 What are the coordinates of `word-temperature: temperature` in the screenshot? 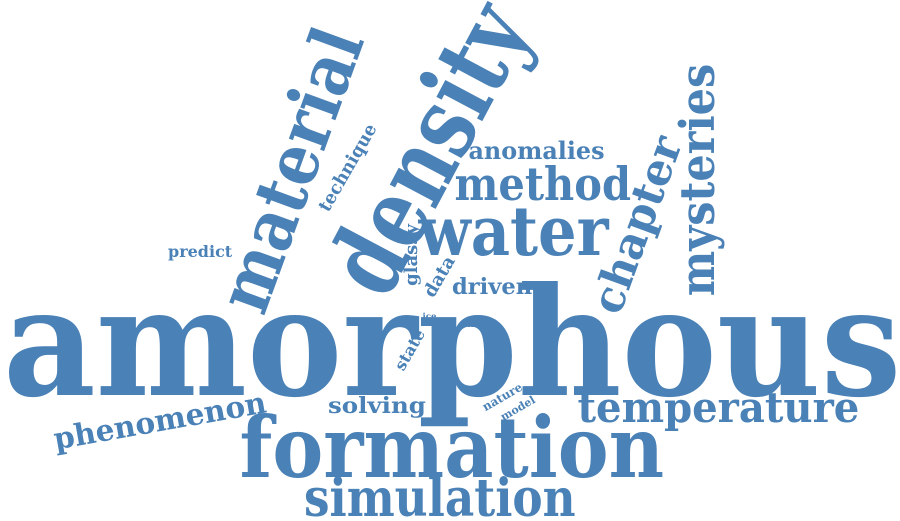 It's located at (717, 407).